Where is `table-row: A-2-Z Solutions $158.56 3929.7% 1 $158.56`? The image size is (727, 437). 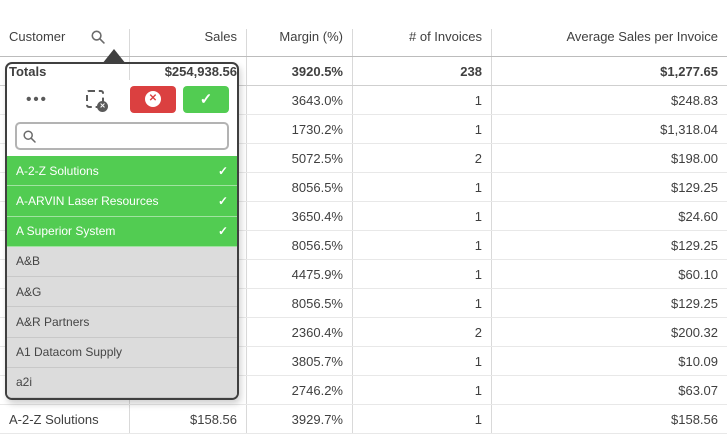
table-row: A-2-Z Solutions $158.56 3929.7% 1 $158.56 is located at coordinates (363, 419).